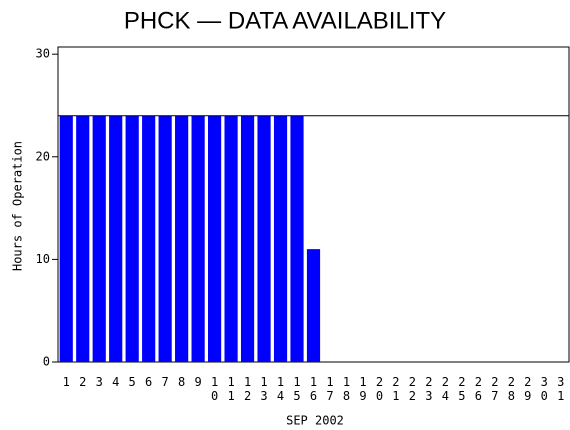  Describe the element at coordinates (181, 382) in the screenshot. I see `x-tick-label: 8` at that location.